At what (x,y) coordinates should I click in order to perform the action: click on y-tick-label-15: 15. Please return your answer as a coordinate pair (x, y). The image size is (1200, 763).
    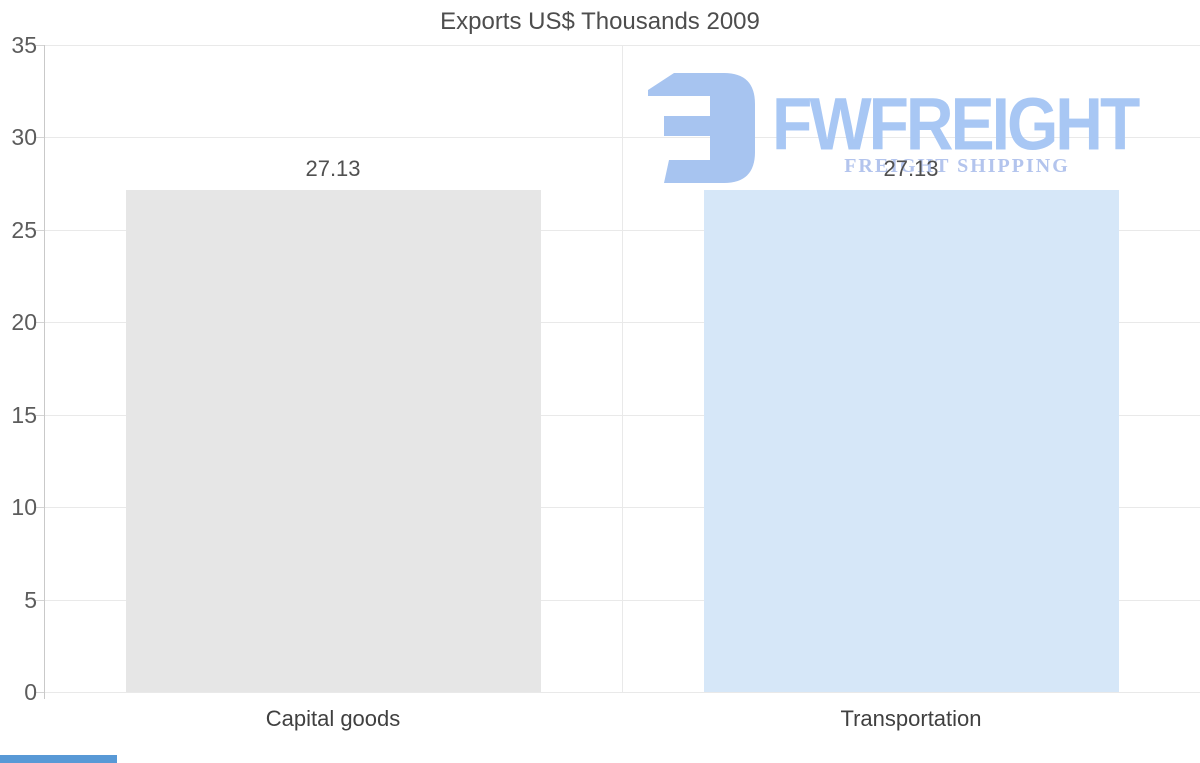
    Looking at the image, I should click on (24, 414).